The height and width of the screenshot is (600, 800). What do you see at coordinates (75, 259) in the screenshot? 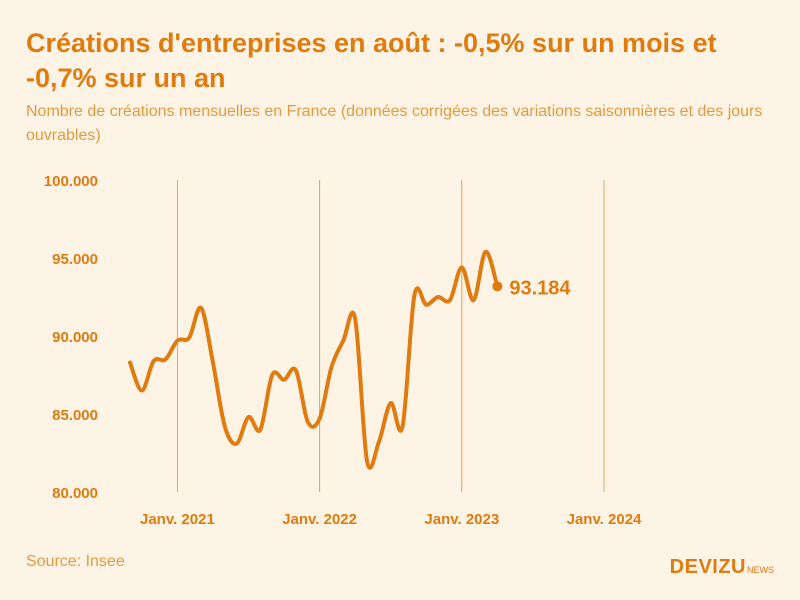
I see `y-tick-label: 95.000` at bounding box center [75, 259].